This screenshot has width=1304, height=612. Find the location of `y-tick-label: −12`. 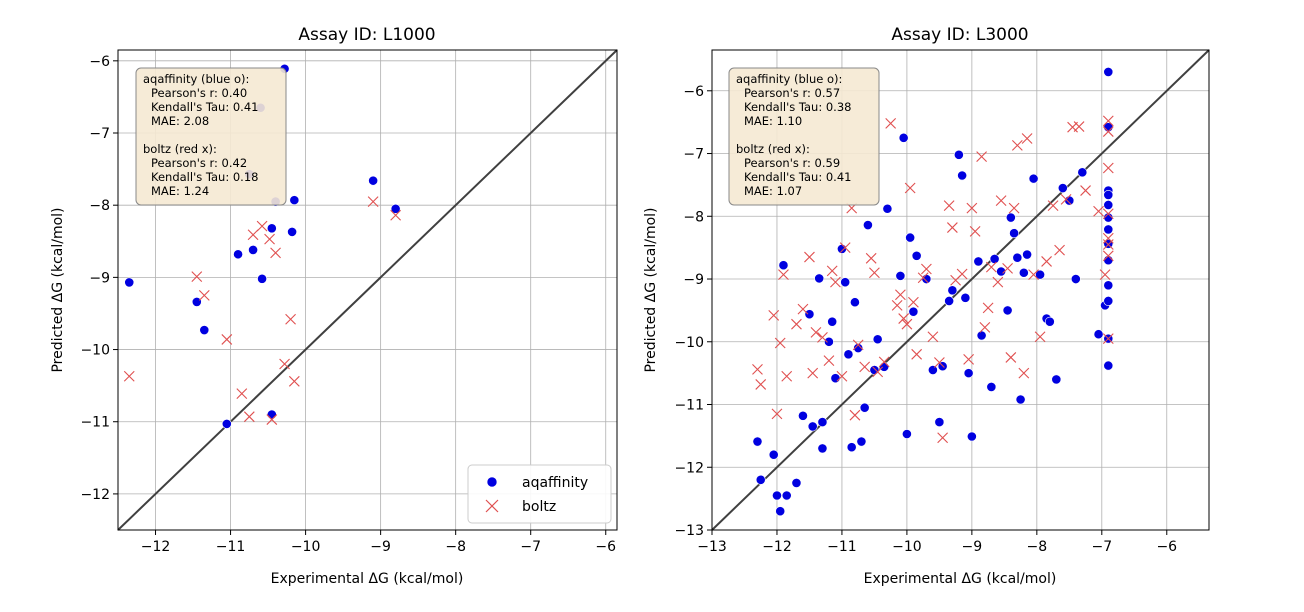

y-tick-label: −12 is located at coordinates (95, 495).